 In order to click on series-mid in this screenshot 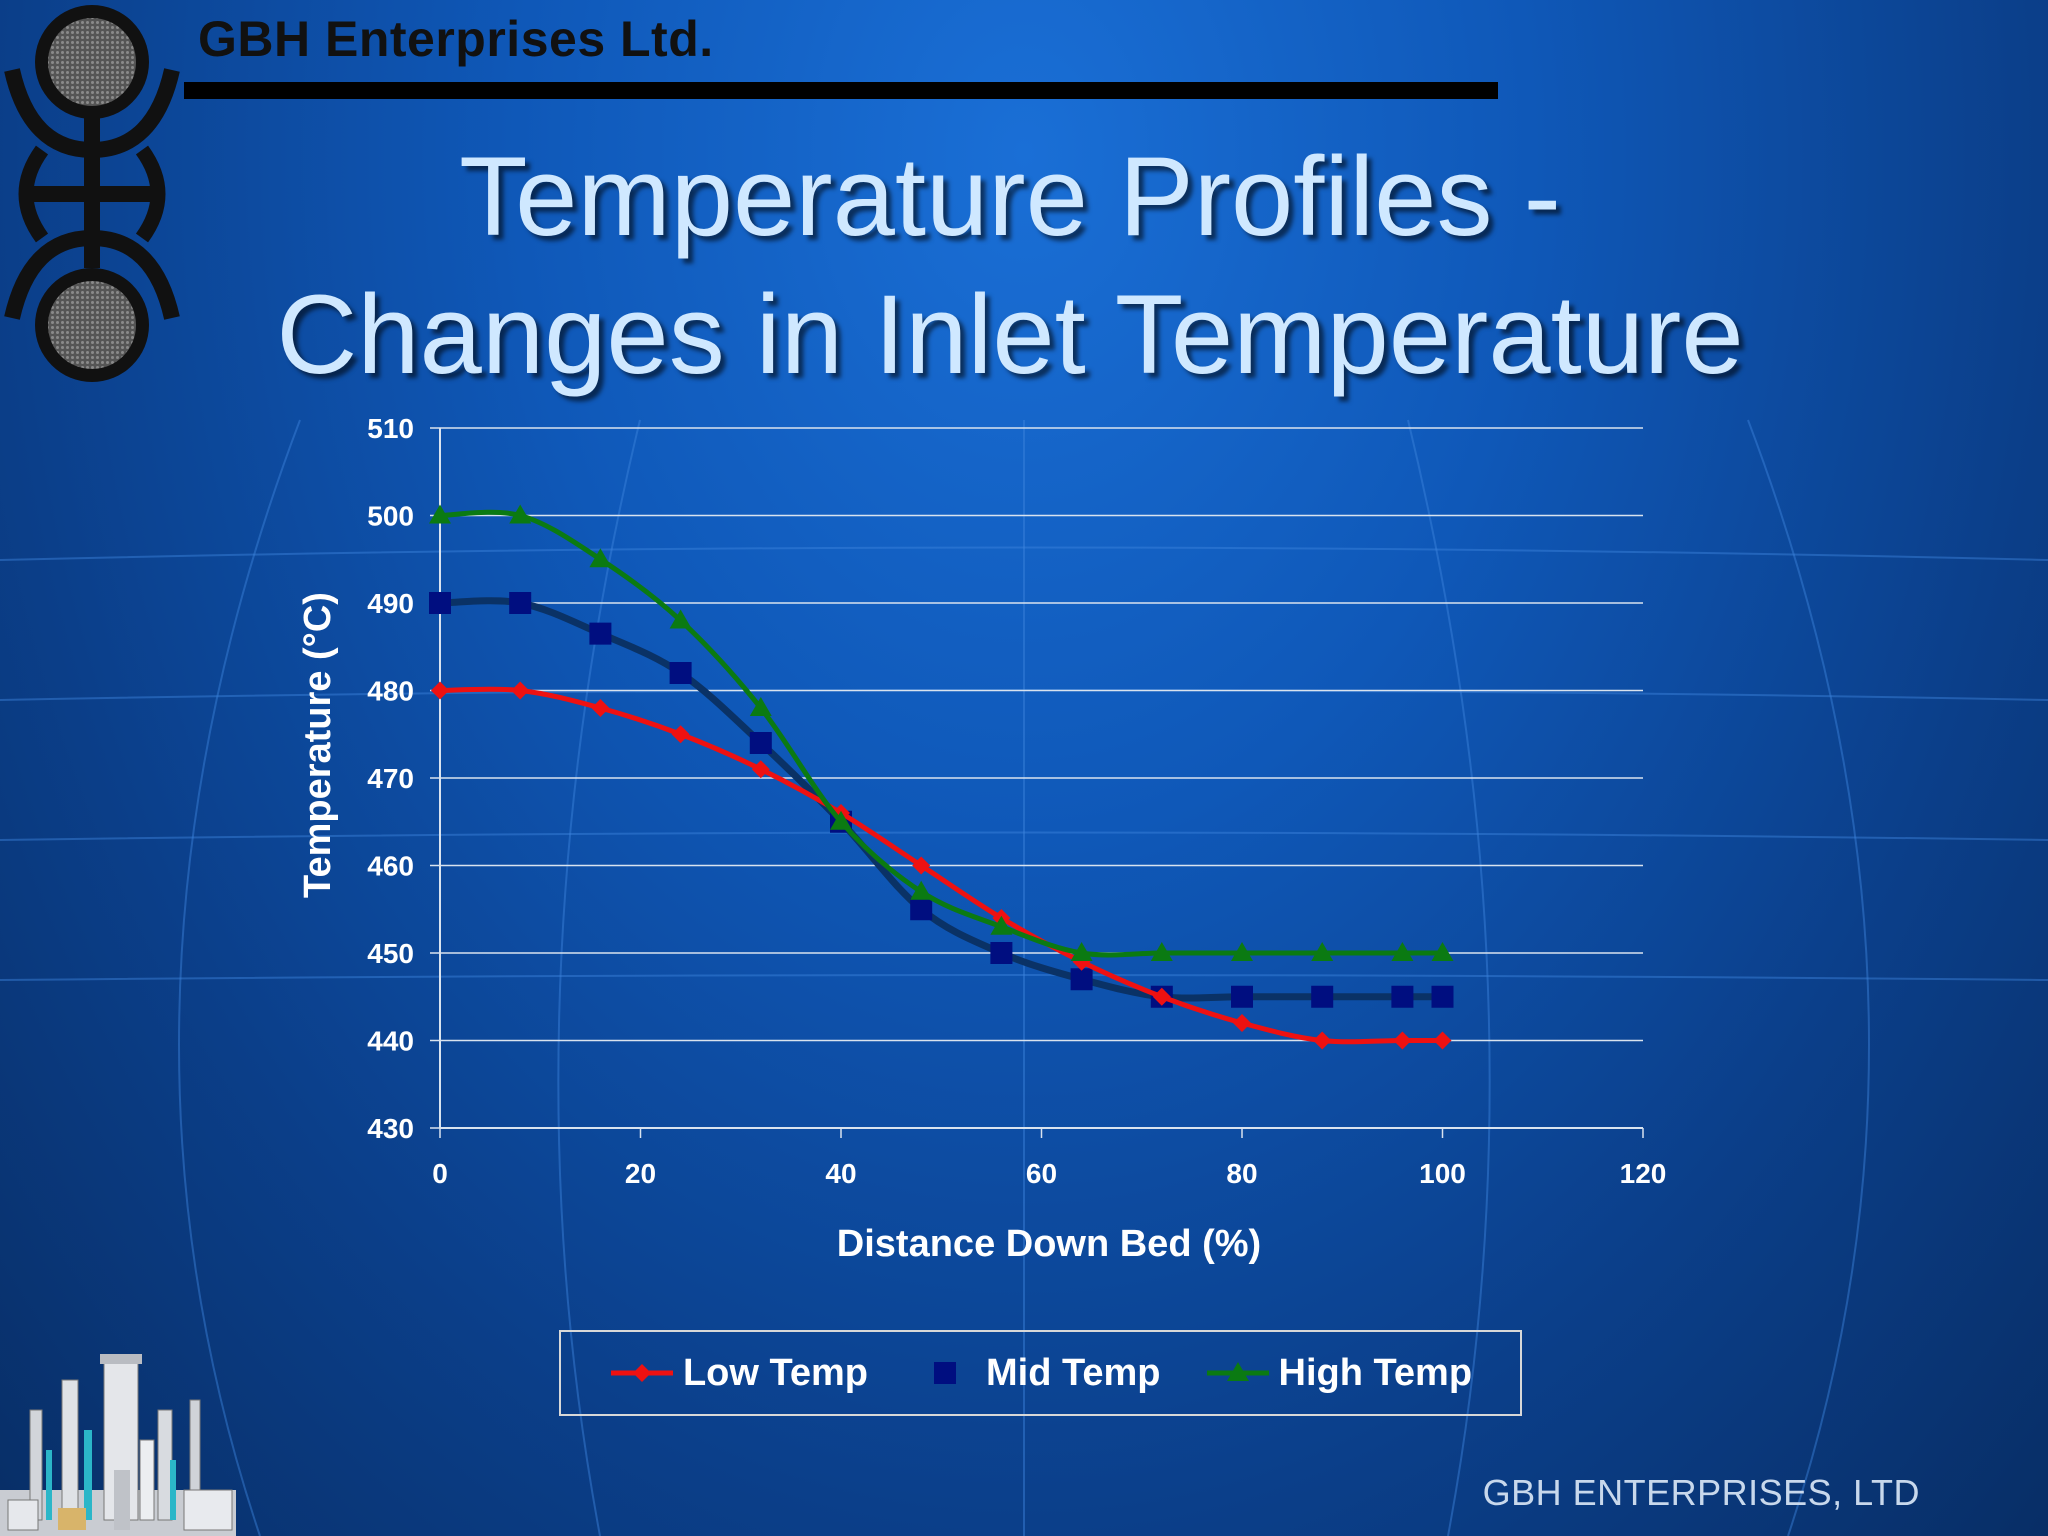, I will do `click(941, 800)`.